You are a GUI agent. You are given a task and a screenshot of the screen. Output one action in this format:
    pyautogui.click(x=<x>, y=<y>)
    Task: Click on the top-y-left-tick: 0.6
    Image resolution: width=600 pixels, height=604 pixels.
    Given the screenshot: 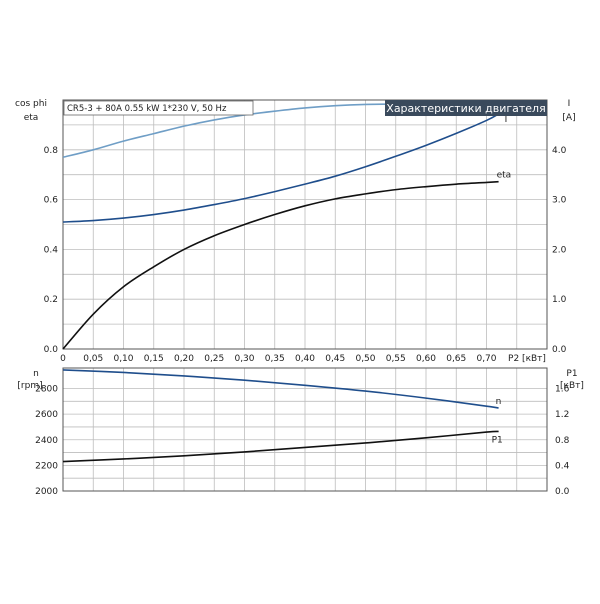 What is the action you would take?
    pyautogui.click(x=51, y=201)
    